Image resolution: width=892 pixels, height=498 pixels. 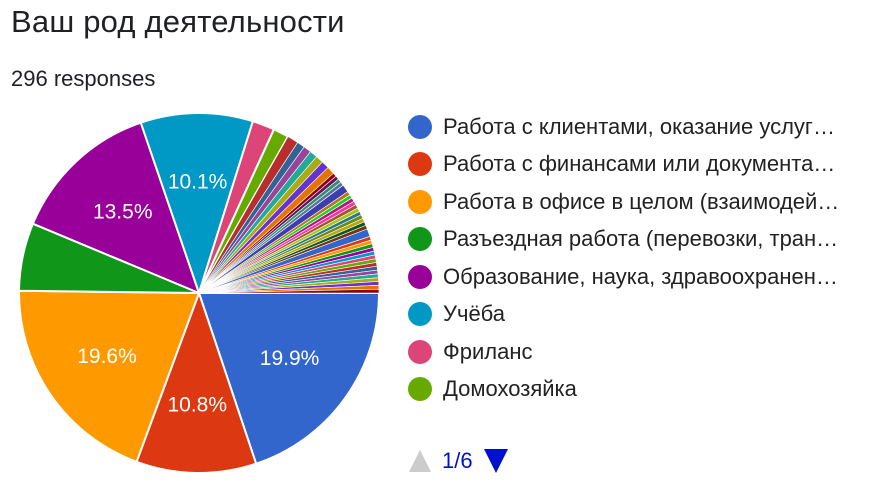 I want to click on slice-percent-label: 10.8%, so click(x=197, y=405).